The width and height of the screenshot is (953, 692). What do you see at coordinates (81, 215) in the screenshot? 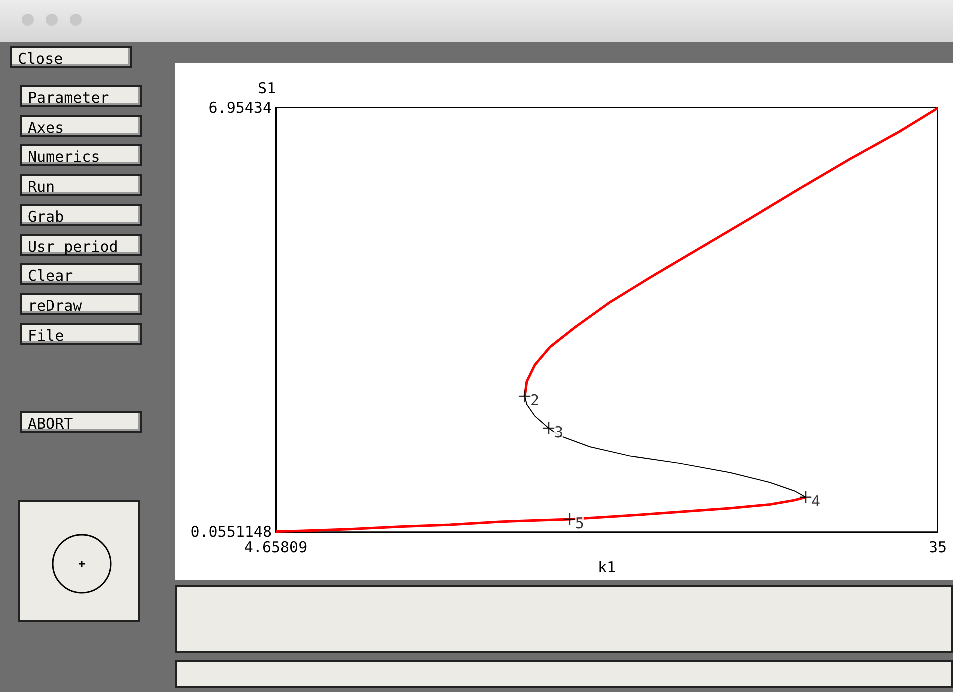
I see `text: Grab` at bounding box center [81, 215].